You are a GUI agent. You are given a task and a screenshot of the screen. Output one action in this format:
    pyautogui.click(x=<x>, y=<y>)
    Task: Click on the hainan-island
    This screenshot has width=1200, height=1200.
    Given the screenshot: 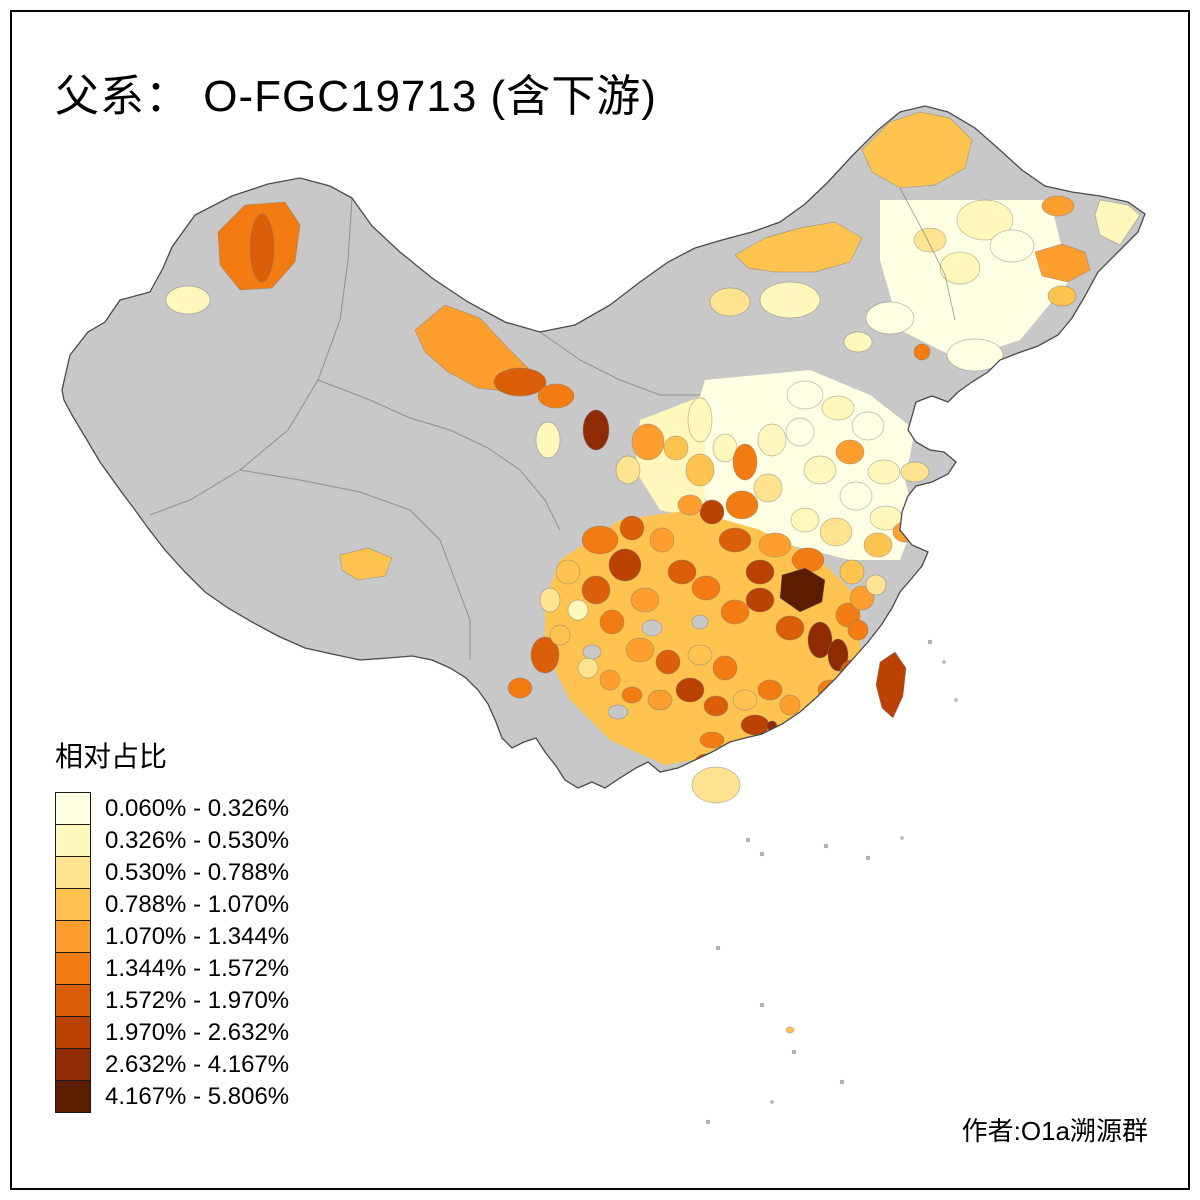 What is the action you would take?
    pyautogui.click(x=716, y=785)
    